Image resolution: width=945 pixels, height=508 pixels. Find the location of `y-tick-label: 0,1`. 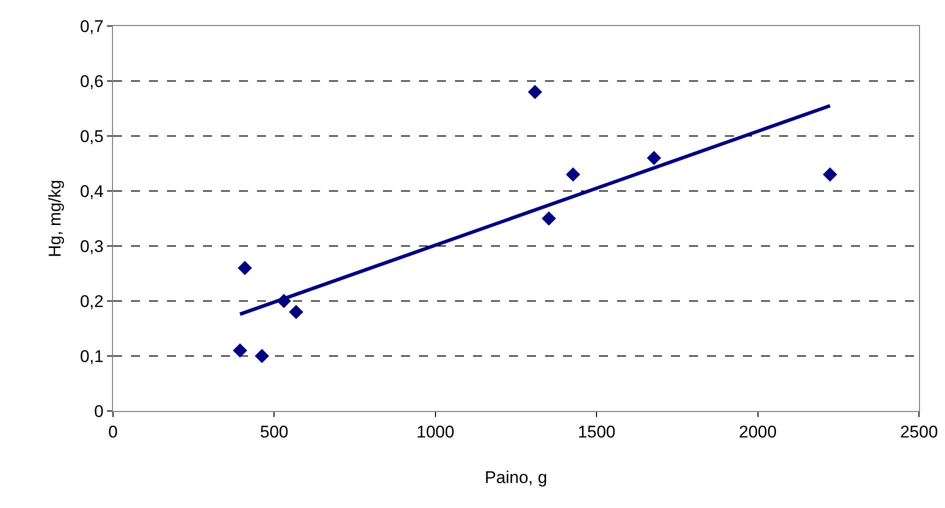

y-tick-label: 0,1 is located at coordinates (92, 356).